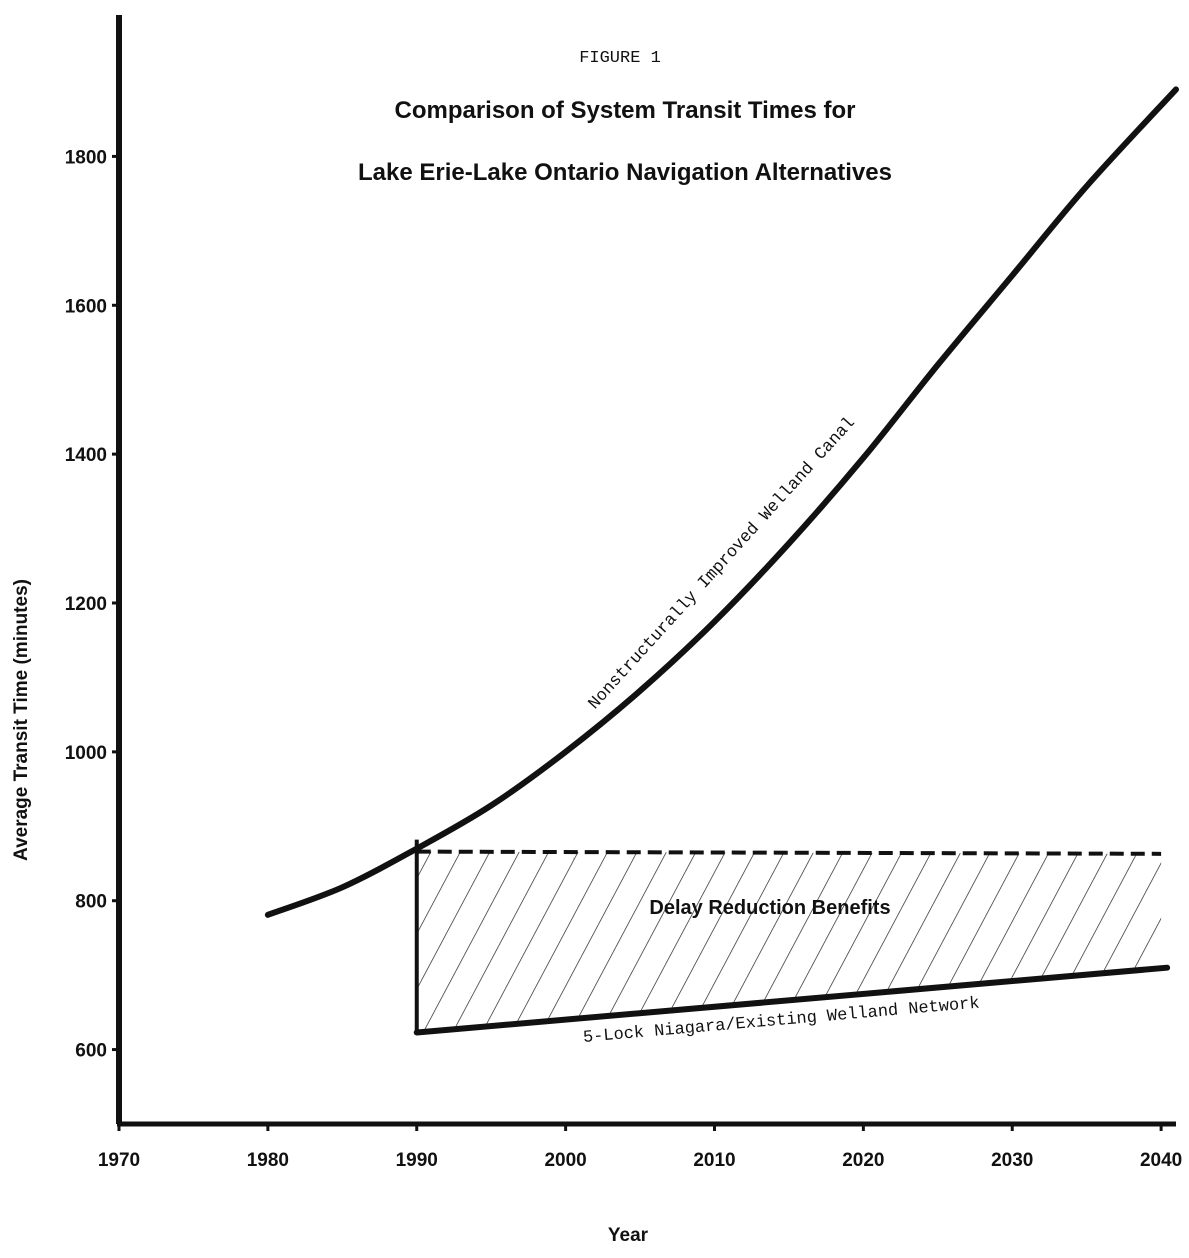  What do you see at coordinates (417, 1160) in the screenshot?
I see `x-tick-label: 1990` at bounding box center [417, 1160].